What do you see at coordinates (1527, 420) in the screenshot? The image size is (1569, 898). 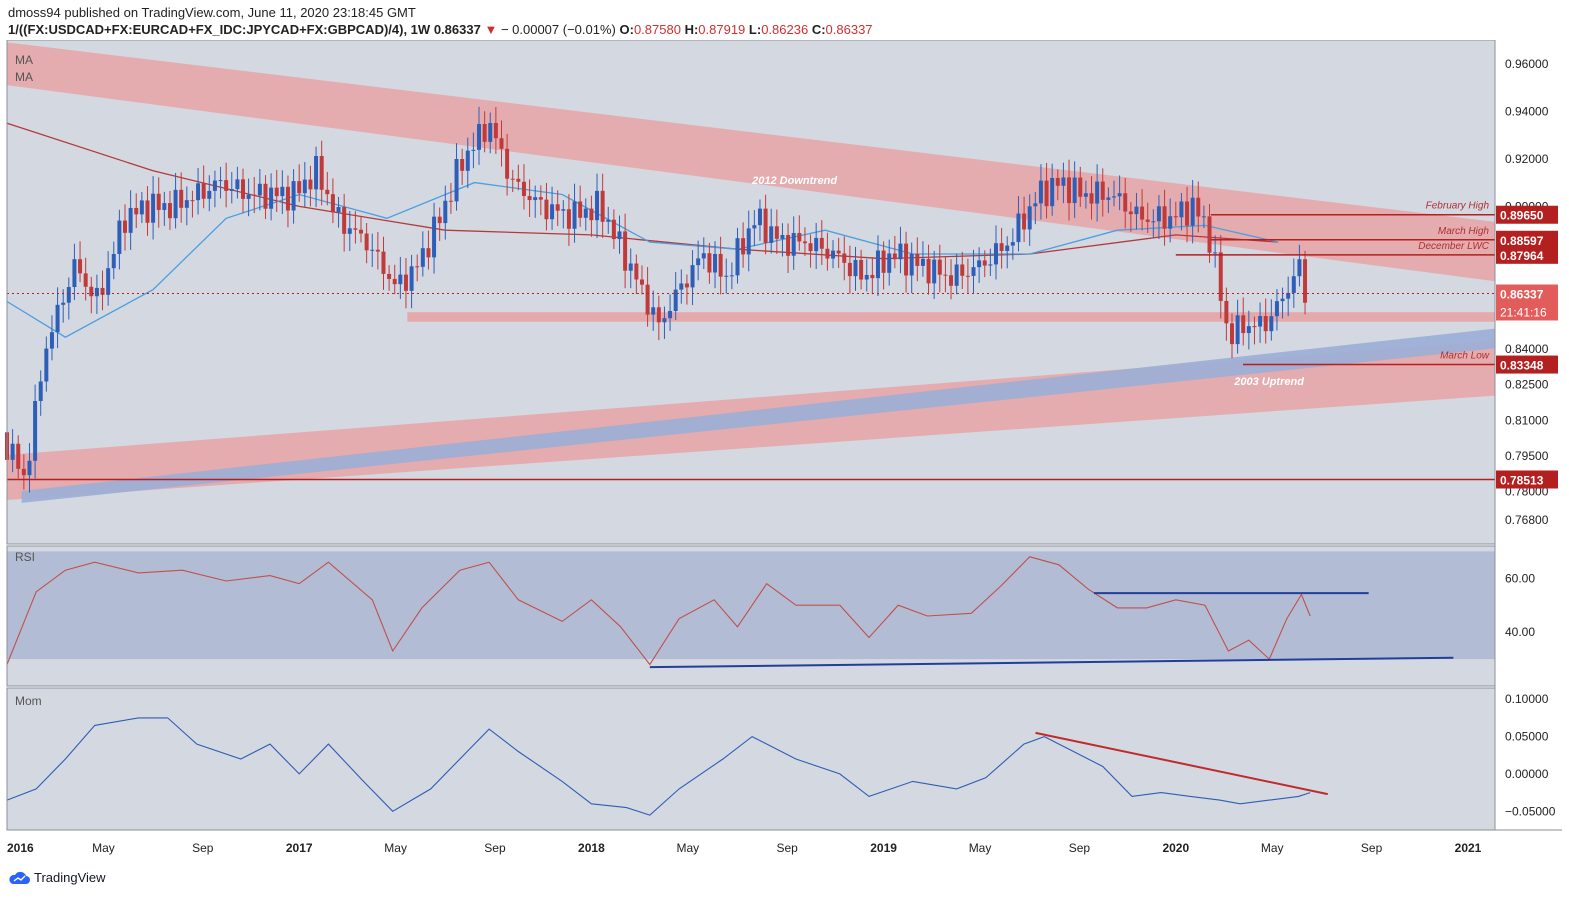 I see `price-tick-label: 0.81000` at bounding box center [1527, 420].